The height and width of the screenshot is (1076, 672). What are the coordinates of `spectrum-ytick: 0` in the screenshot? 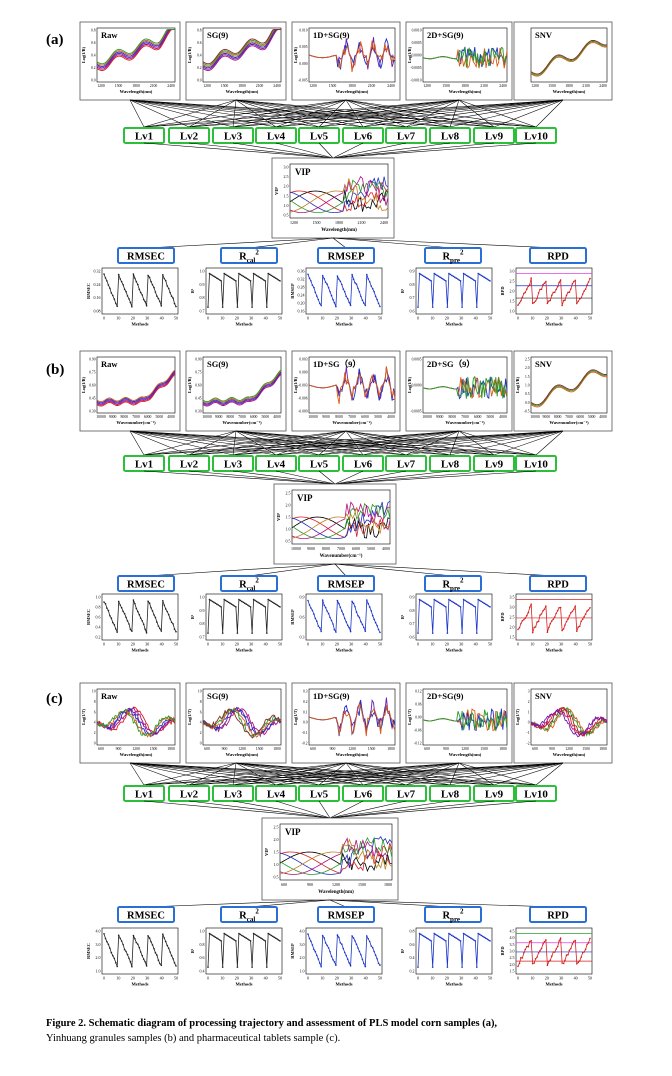 It's located at (95, 744).